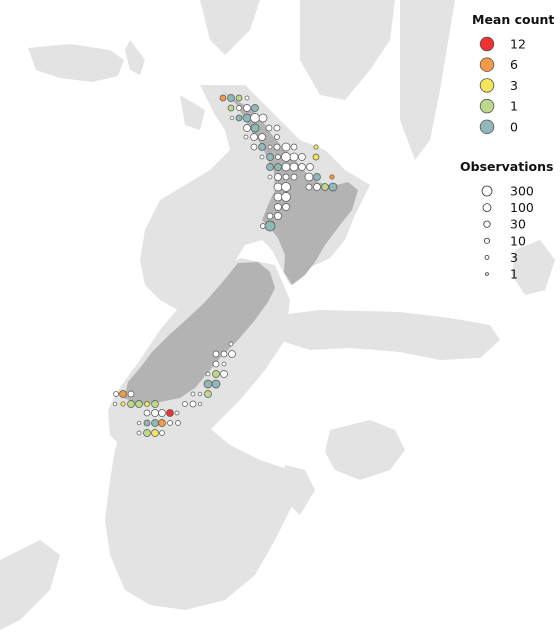  I want to click on legend-mean-count-label: 0, so click(514, 126).